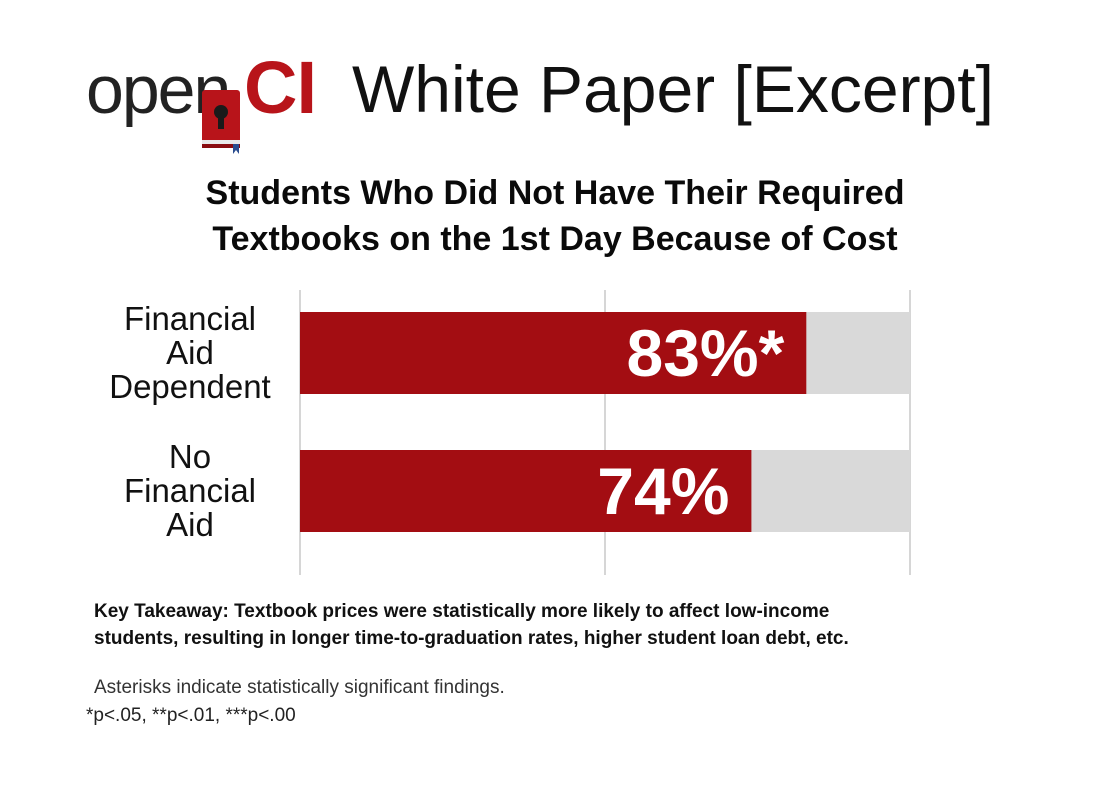  What do you see at coordinates (221, 122) in the screenshot?
I see `book-lock-icon` at bounding box center [221, 122].